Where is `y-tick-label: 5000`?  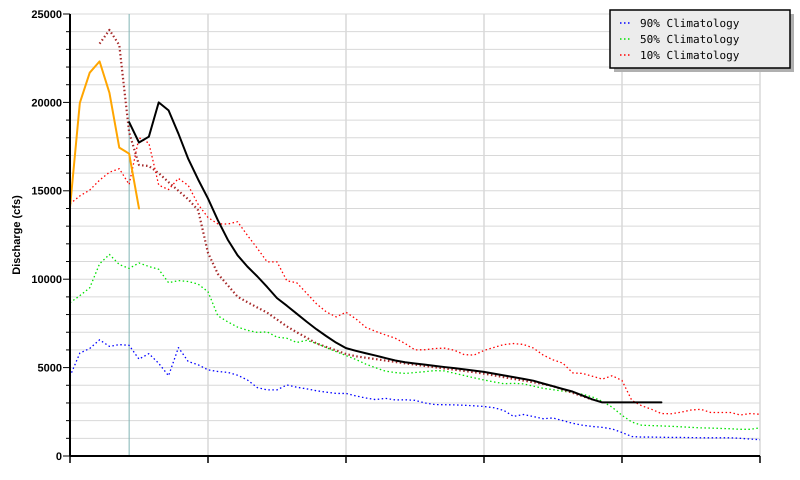 y-tick-label: 5000 is located at coordinates (50, 368).